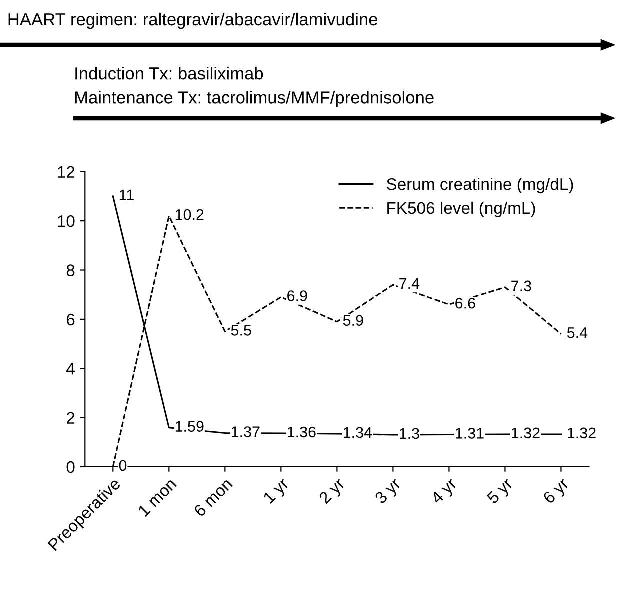  What do you see at coordinates (277, 491) in the screenshot?
I see `x-tick-label: 1 yr` at bounding box center [277, 491].